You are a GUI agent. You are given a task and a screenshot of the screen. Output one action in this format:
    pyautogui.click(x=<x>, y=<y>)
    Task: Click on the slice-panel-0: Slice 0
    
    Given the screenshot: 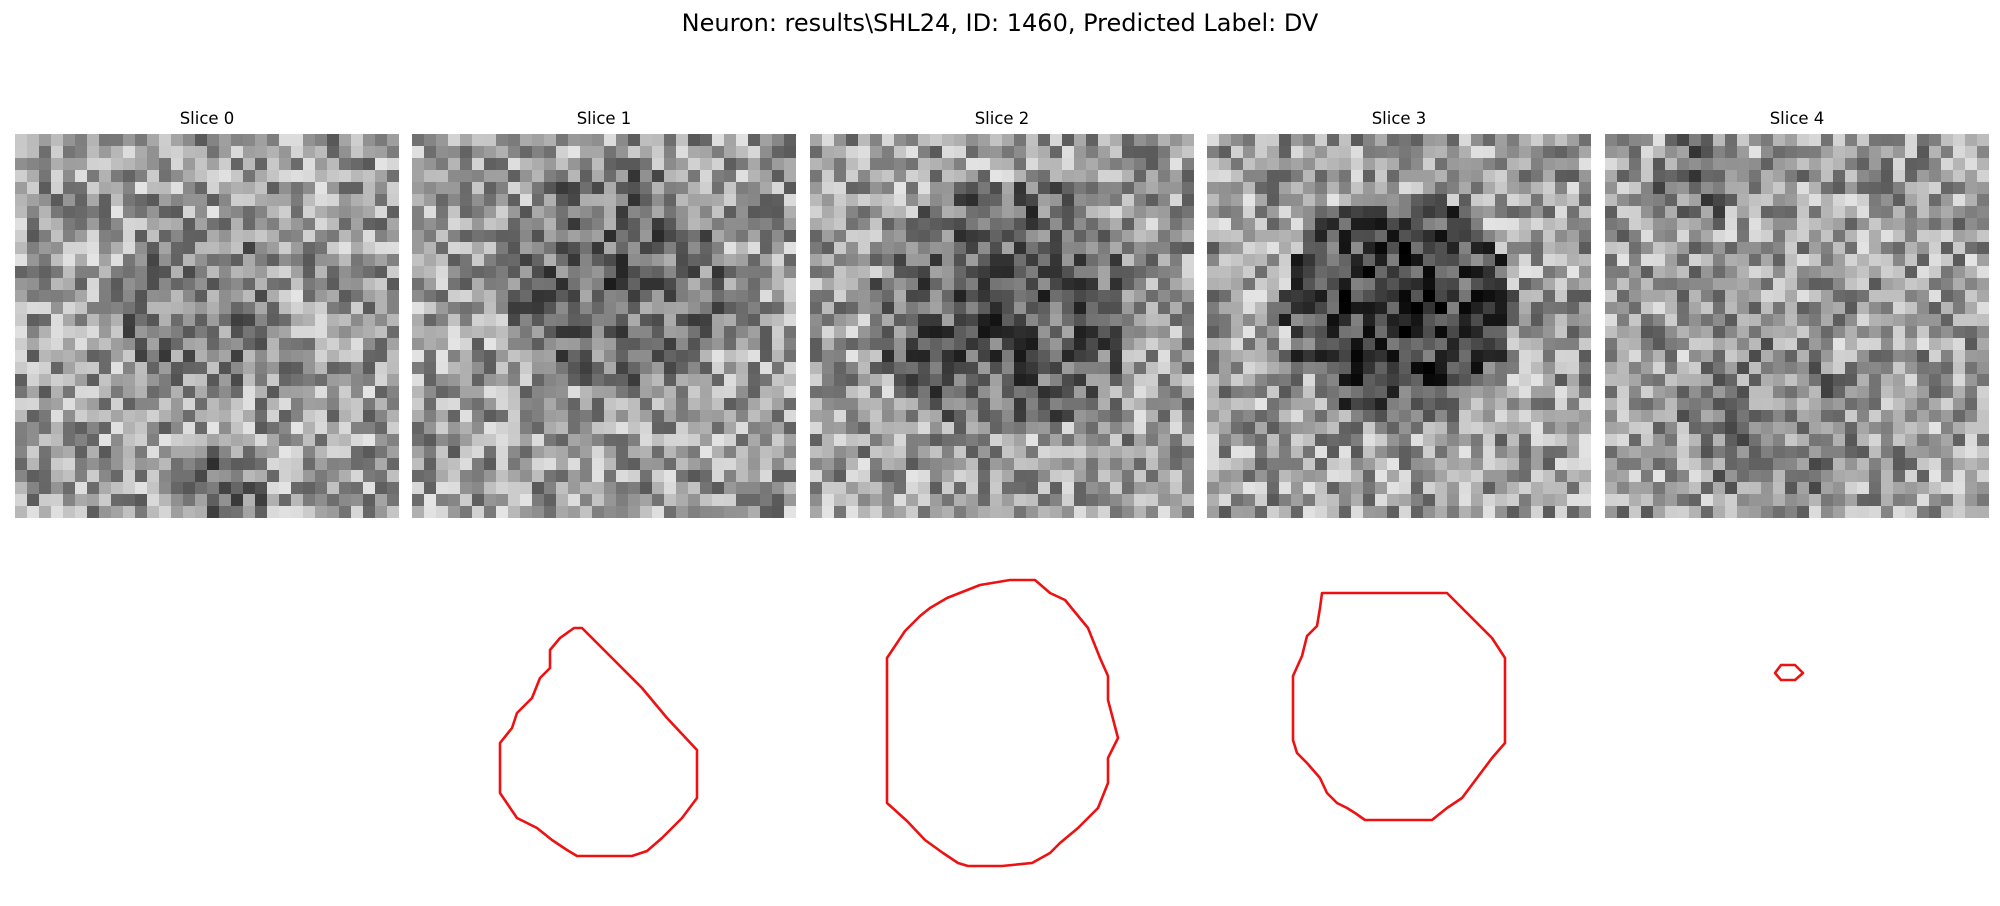 What is the action you would take?
    pyautogui.click(x=207, y=313)
    